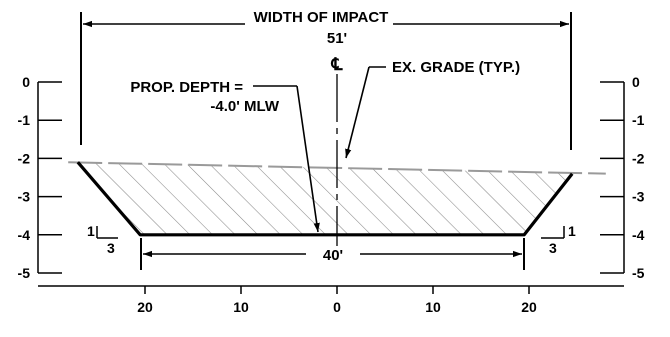 The height and width of the screenshot is (337, 670). Describe the element at coordinates (638, 158) in the screenshot. I see `right-axis-tick-label: -2` at that location.